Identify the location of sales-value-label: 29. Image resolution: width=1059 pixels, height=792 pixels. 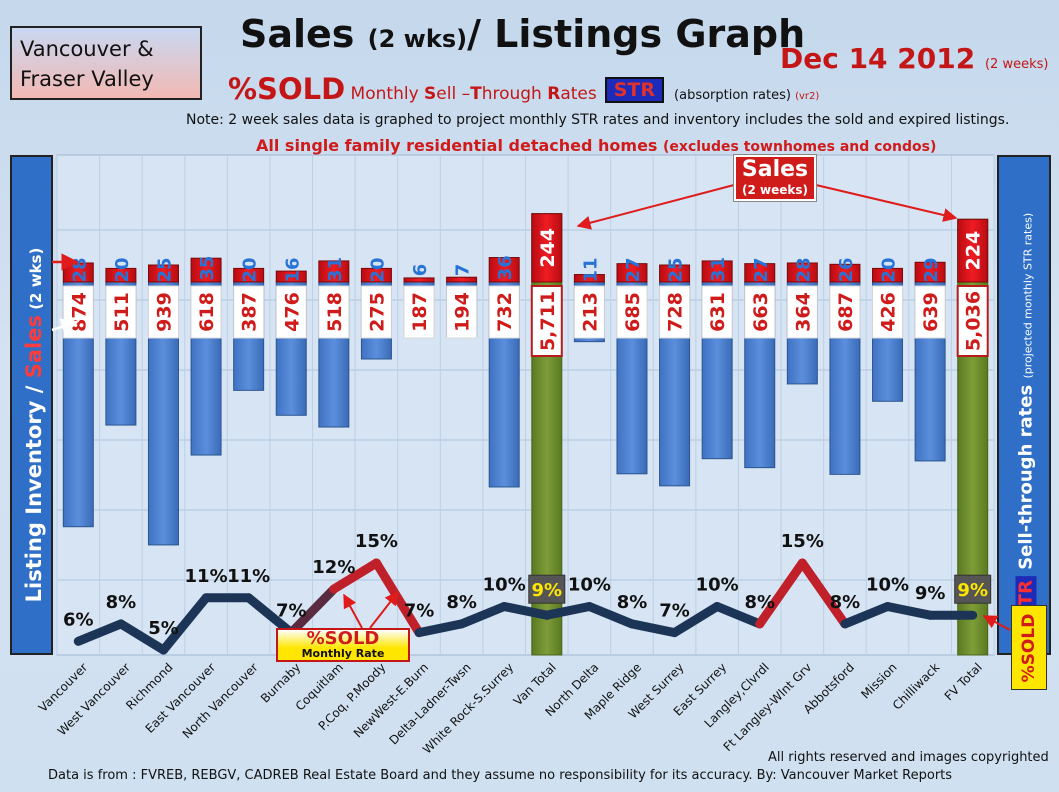
(931, 269).